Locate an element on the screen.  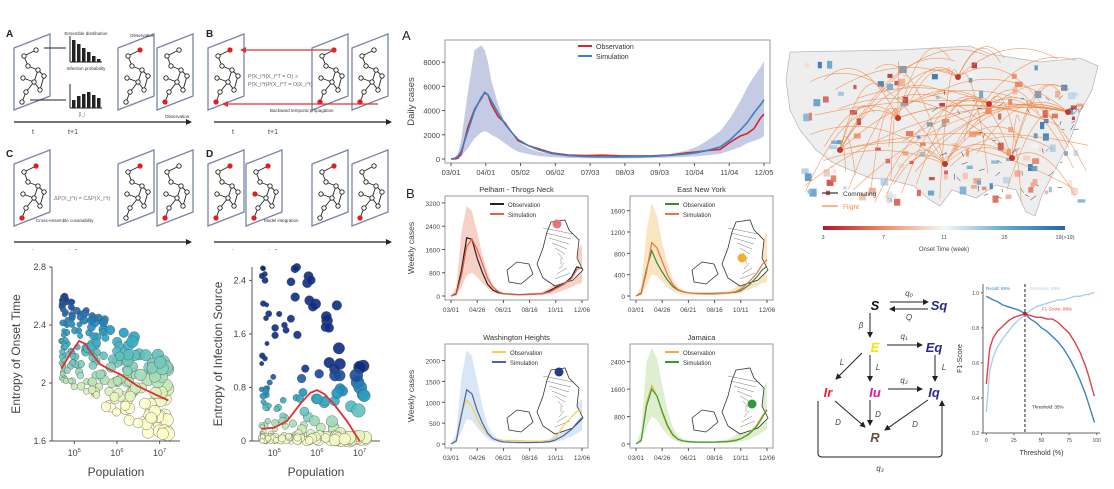
y-tick-label: 0 is located at coordinates (243, 441).